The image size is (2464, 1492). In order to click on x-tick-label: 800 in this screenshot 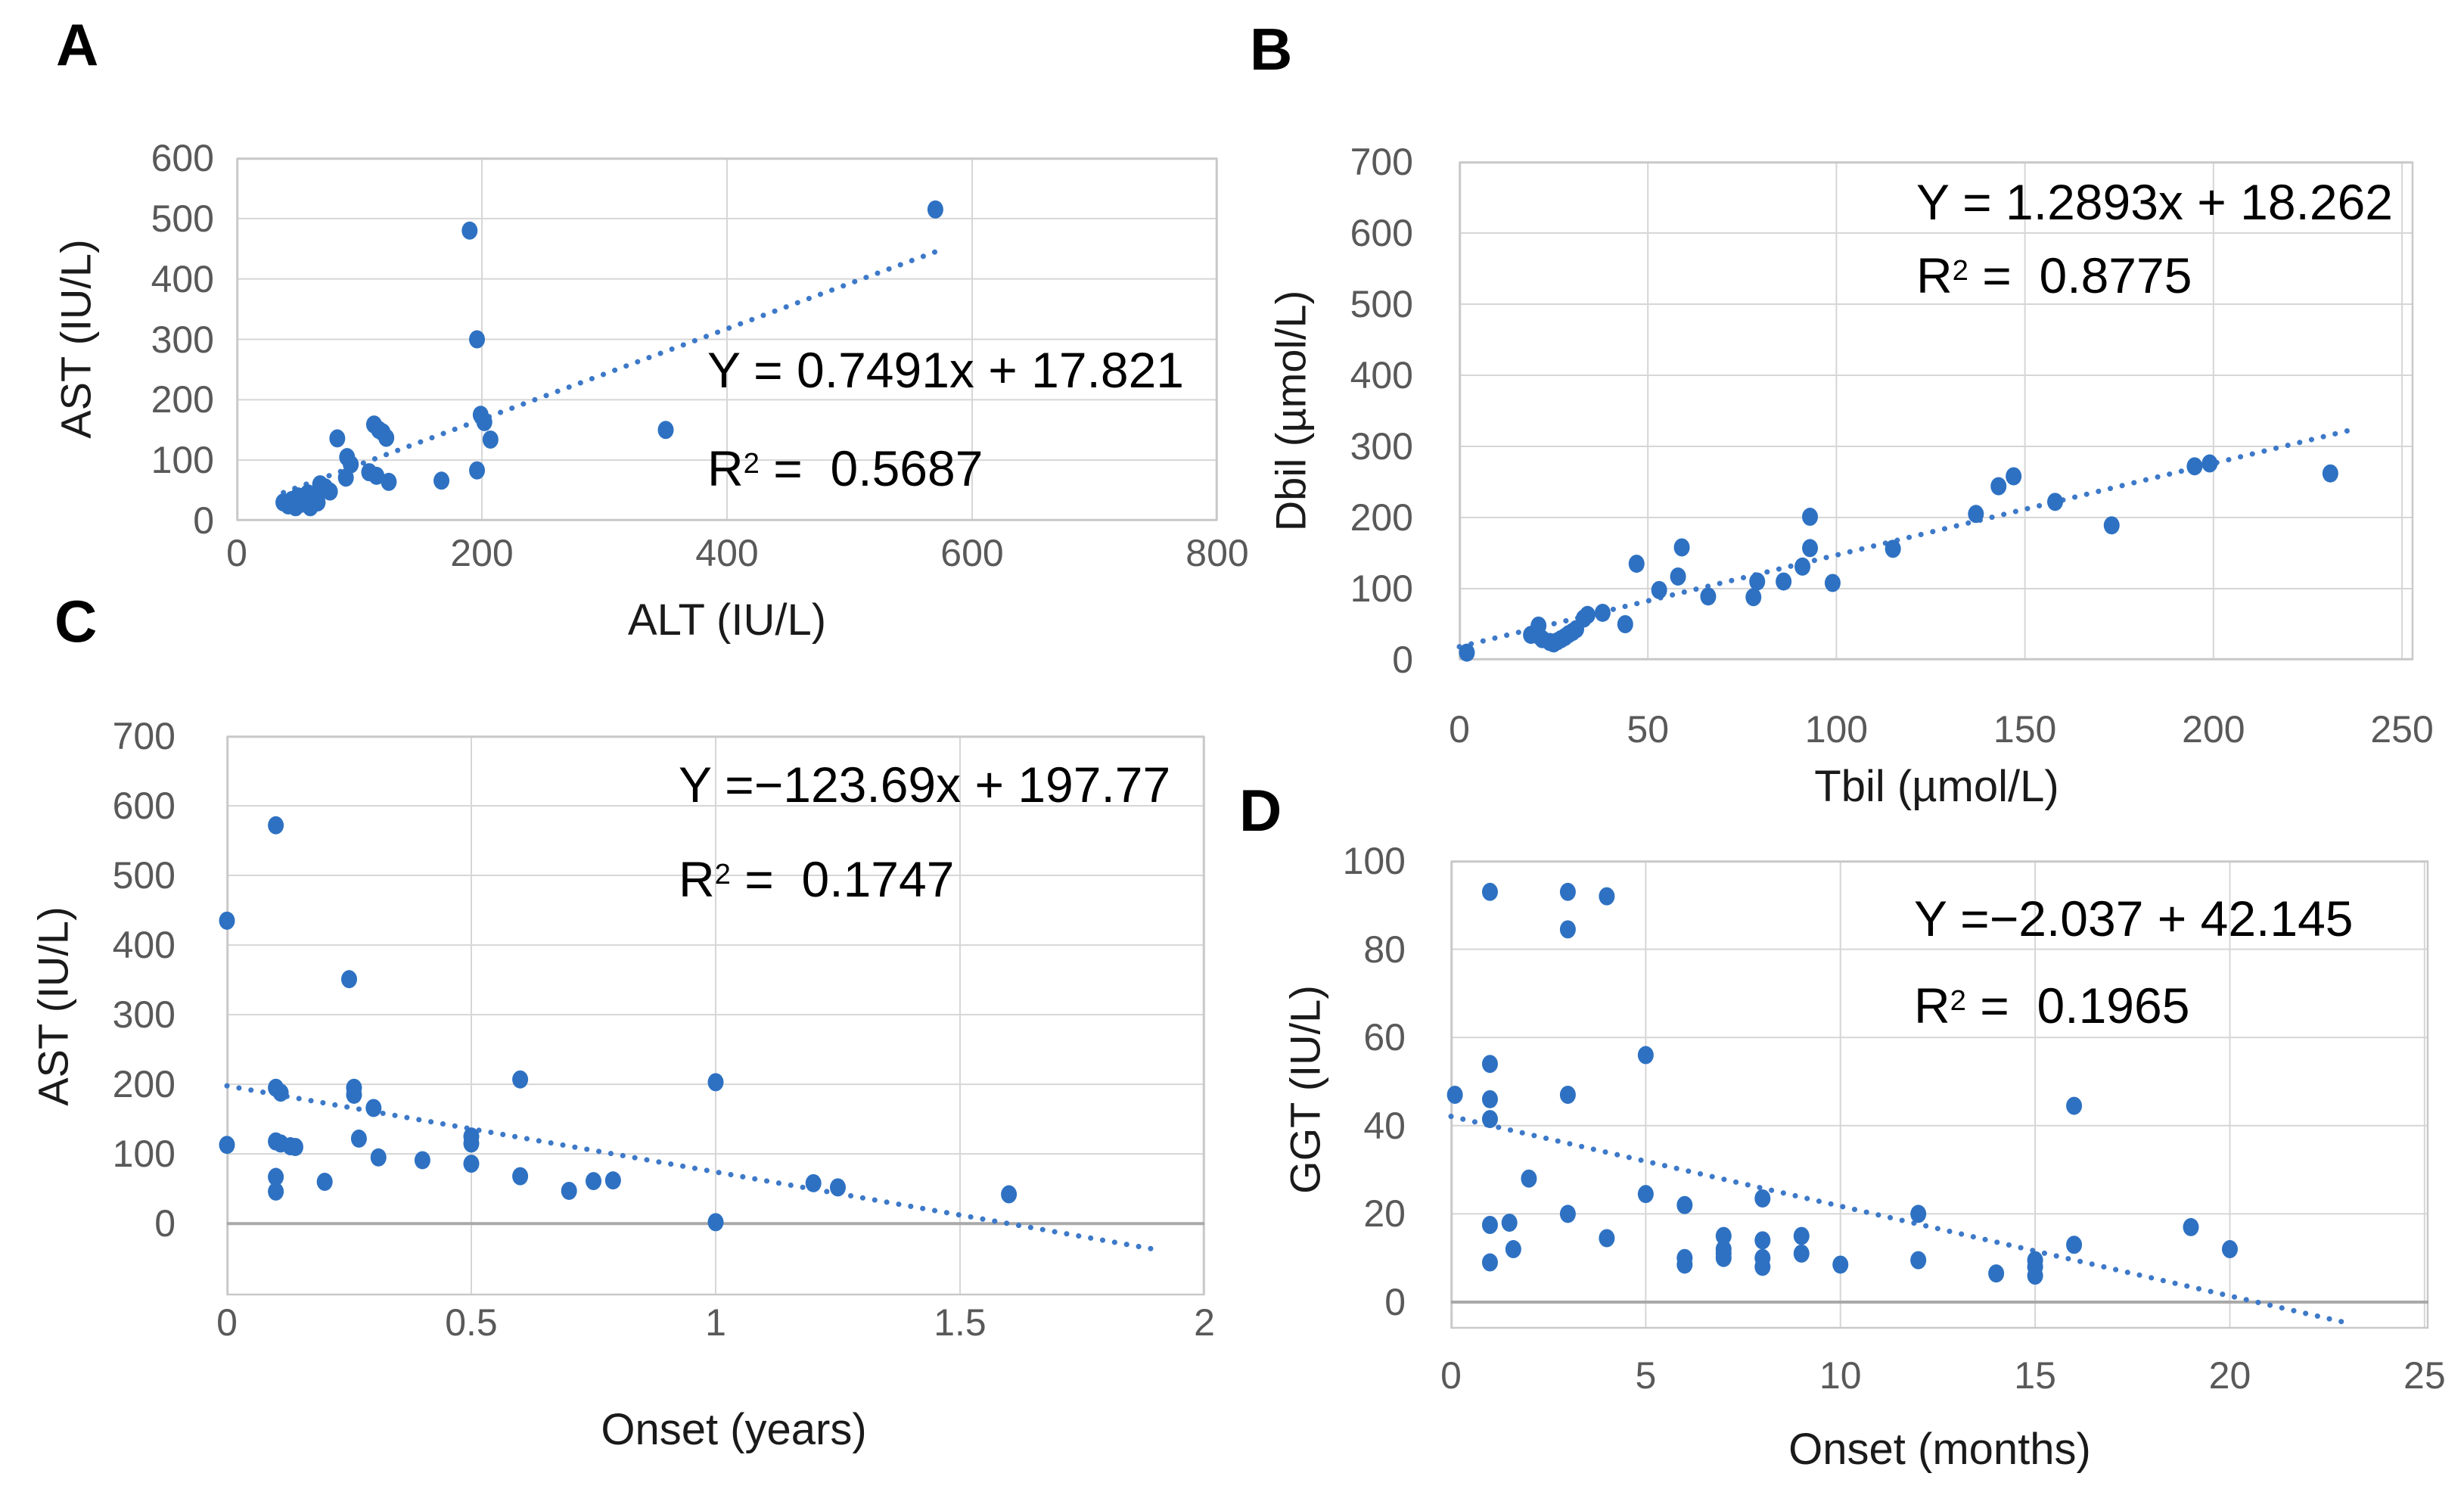, I will do `click(1217, 553)`.